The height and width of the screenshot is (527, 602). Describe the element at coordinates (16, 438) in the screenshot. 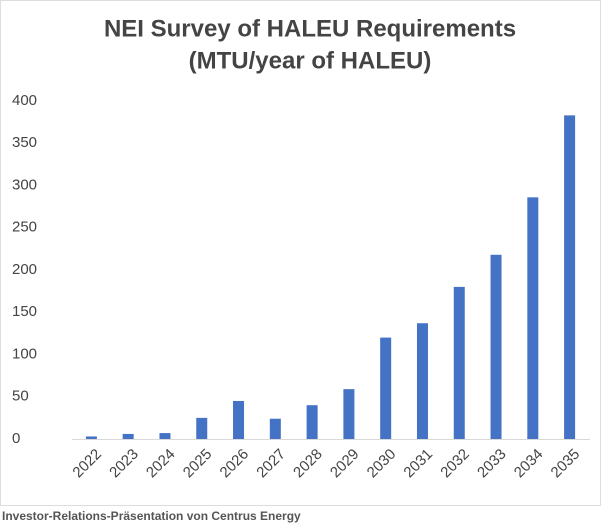

I see `y-tick-label: 0` at that location.